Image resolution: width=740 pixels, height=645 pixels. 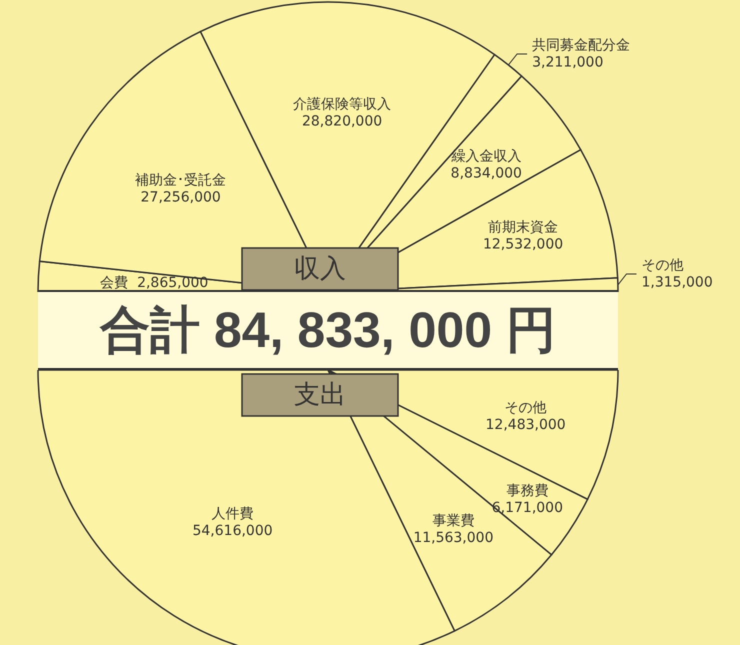 I want to click on data-label: 11,563,000, so click(x=453, y=538).